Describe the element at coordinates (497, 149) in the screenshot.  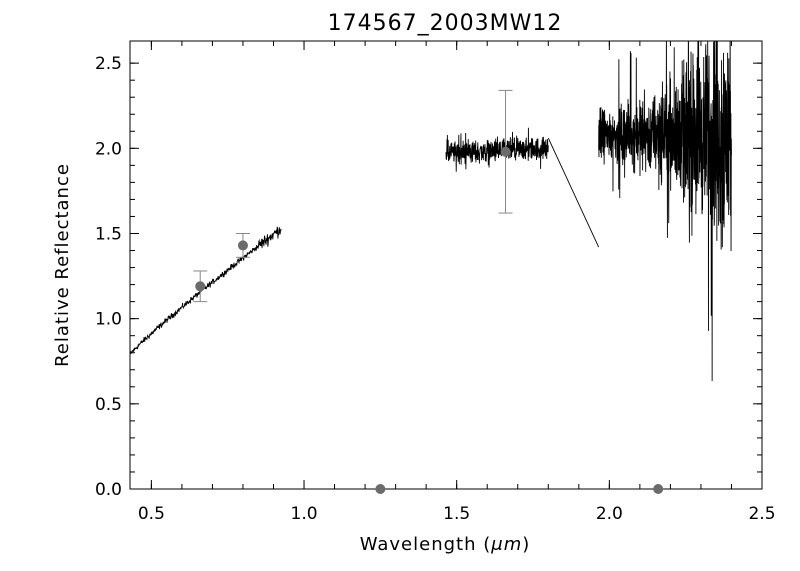
I see `series-line-spectrum-h-band` at that location.